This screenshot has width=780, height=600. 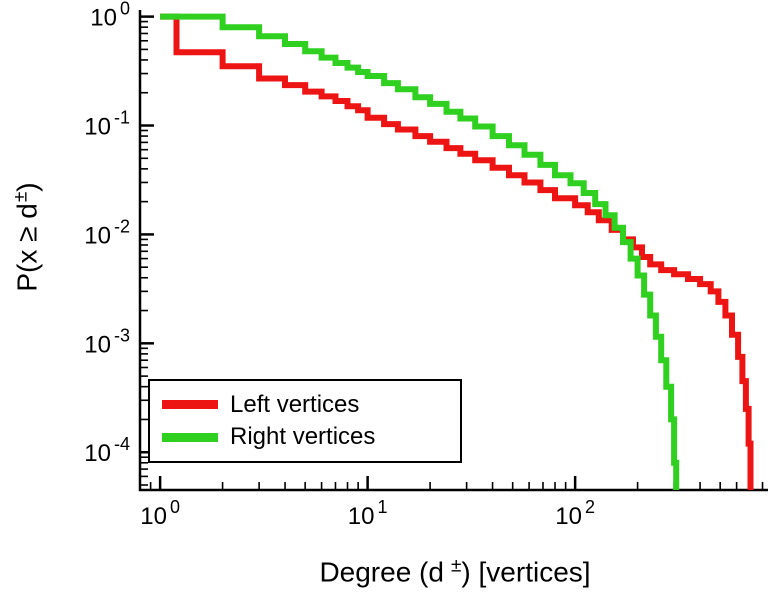 I want to click on tick-label: 10 2, so click(x=575, y=513).